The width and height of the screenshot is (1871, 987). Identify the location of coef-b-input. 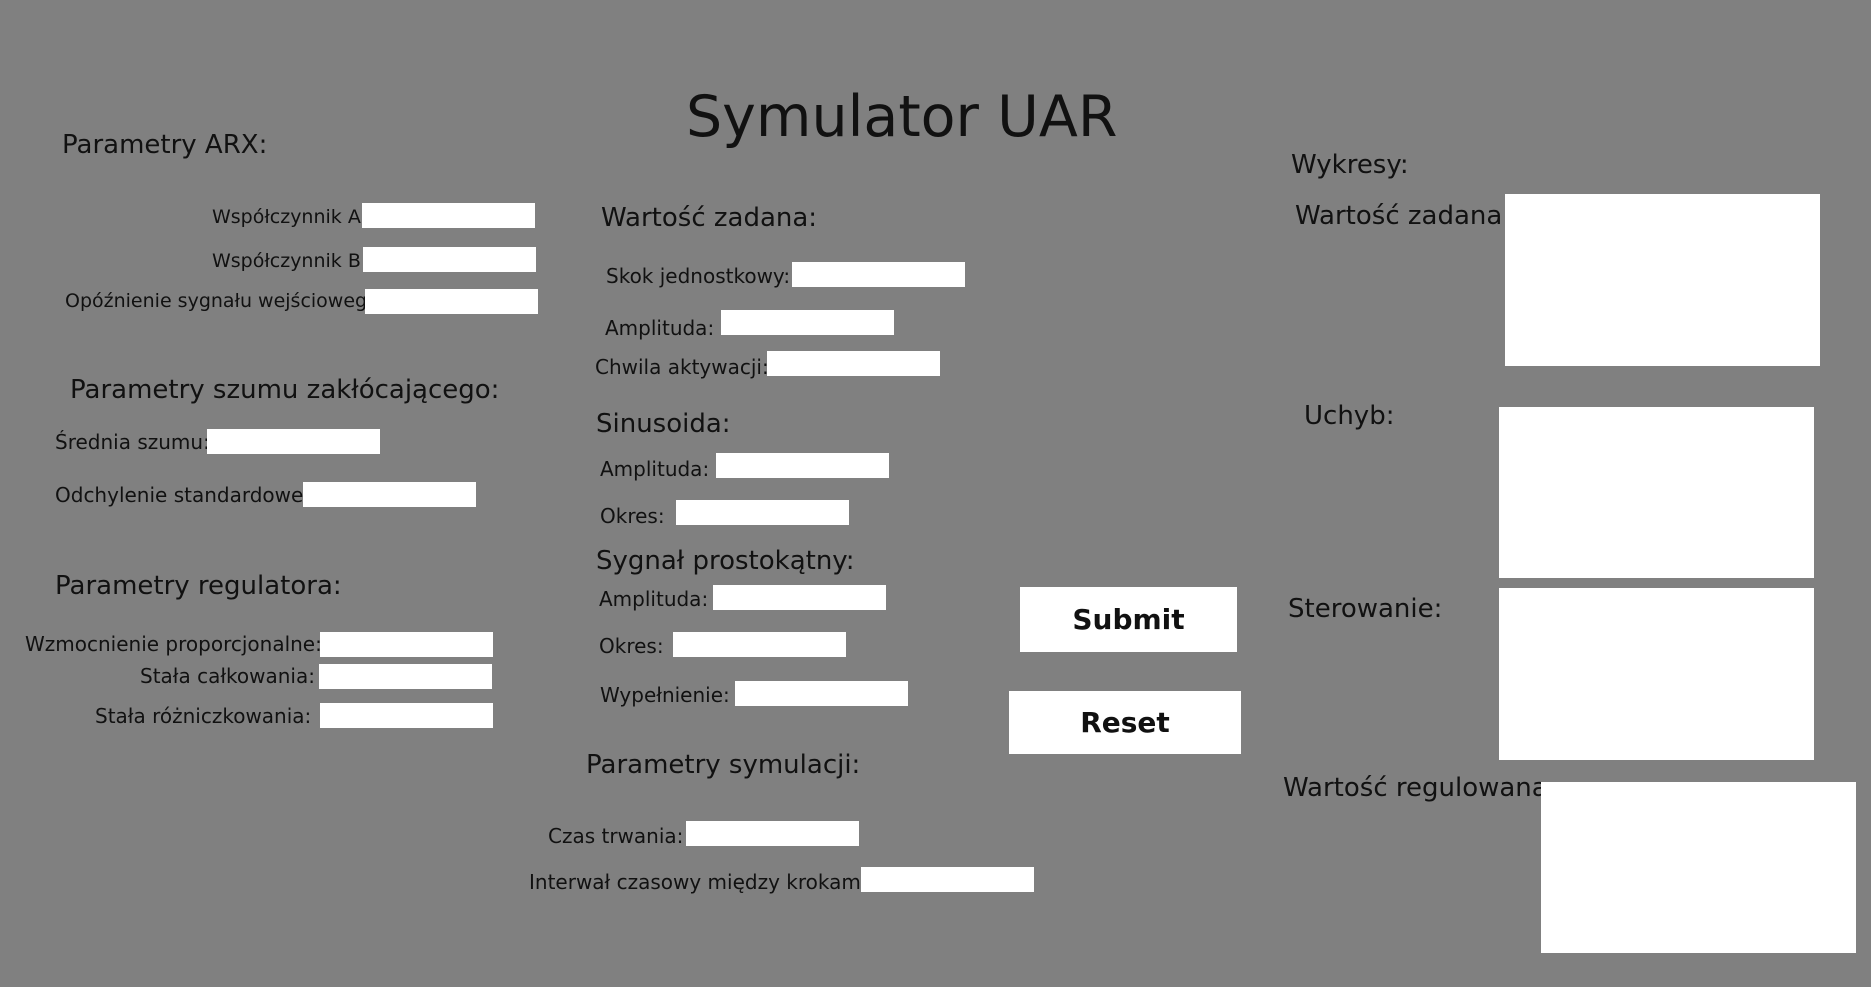
(449, 259).